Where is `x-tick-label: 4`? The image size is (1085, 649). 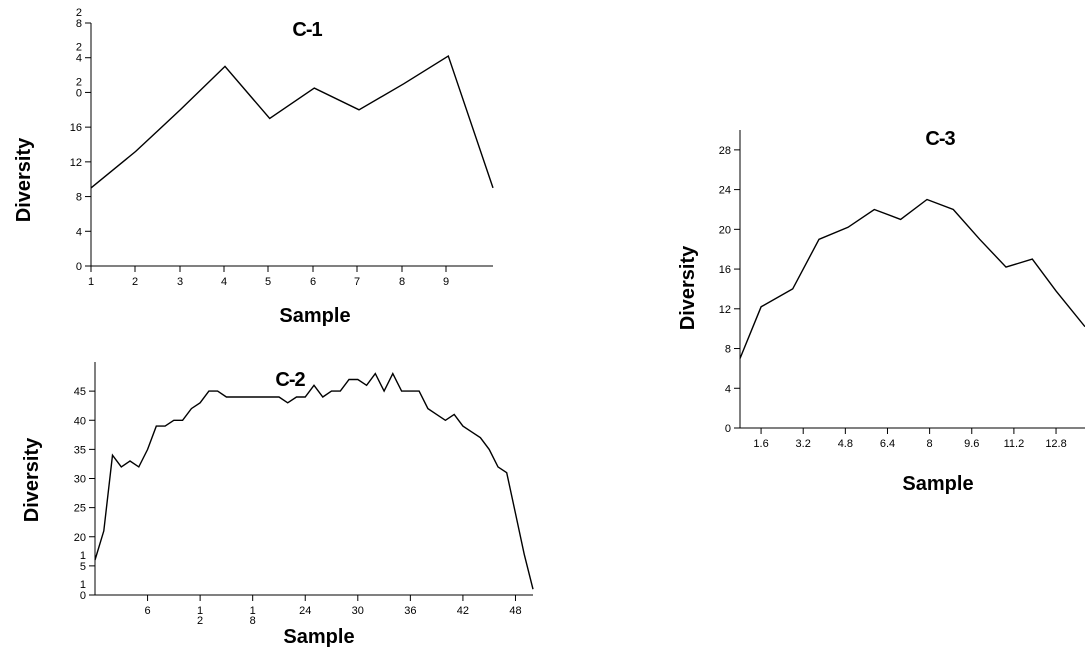 x-tick-label: 4 is located at coordinates (224, 282).